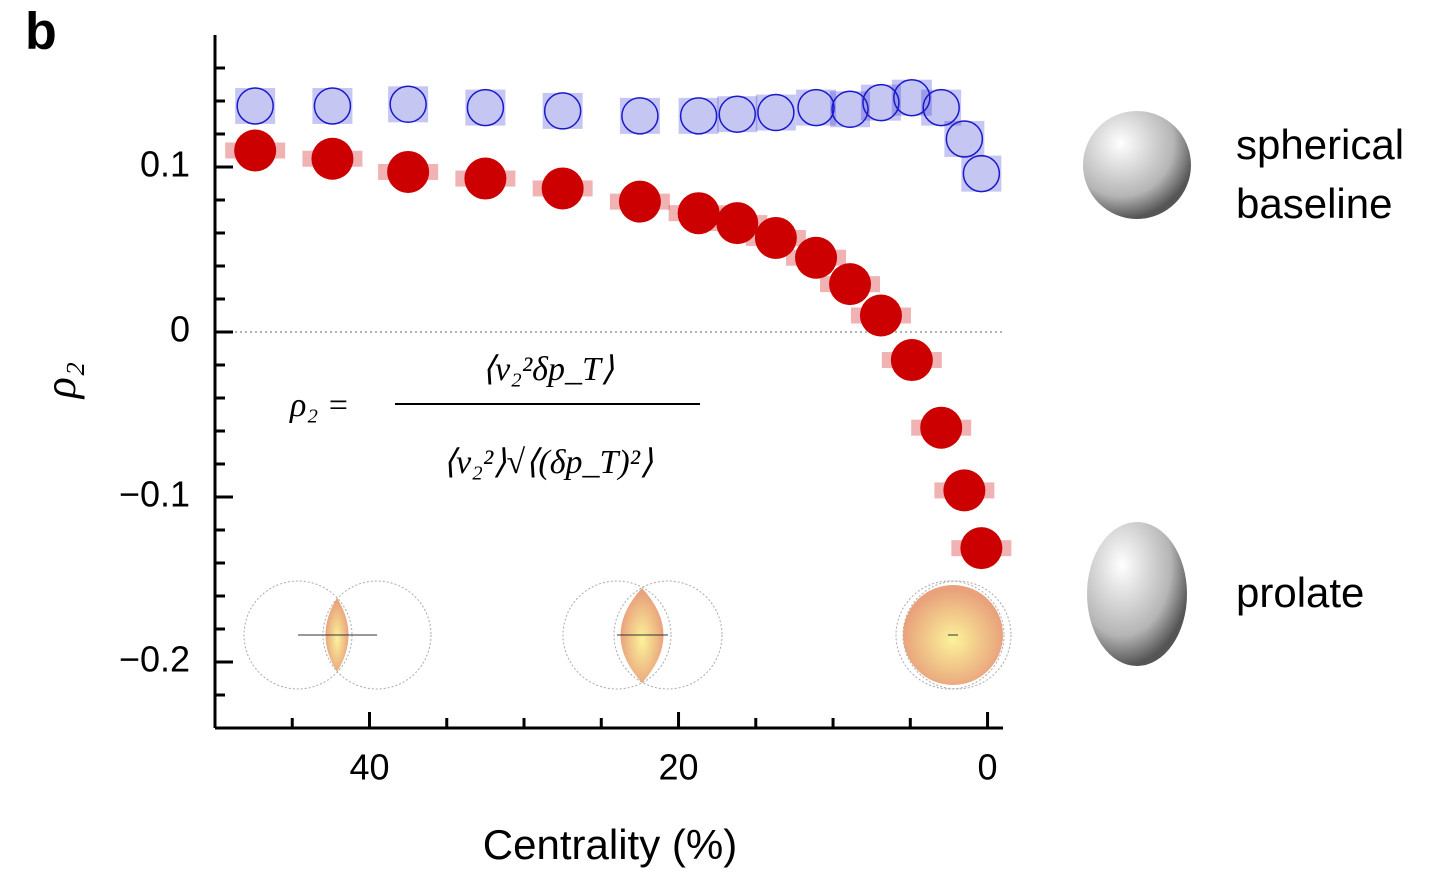 The width and height of the screenshot is (1449, 880). I want to click on collision-diagrams, so click(627, 635).